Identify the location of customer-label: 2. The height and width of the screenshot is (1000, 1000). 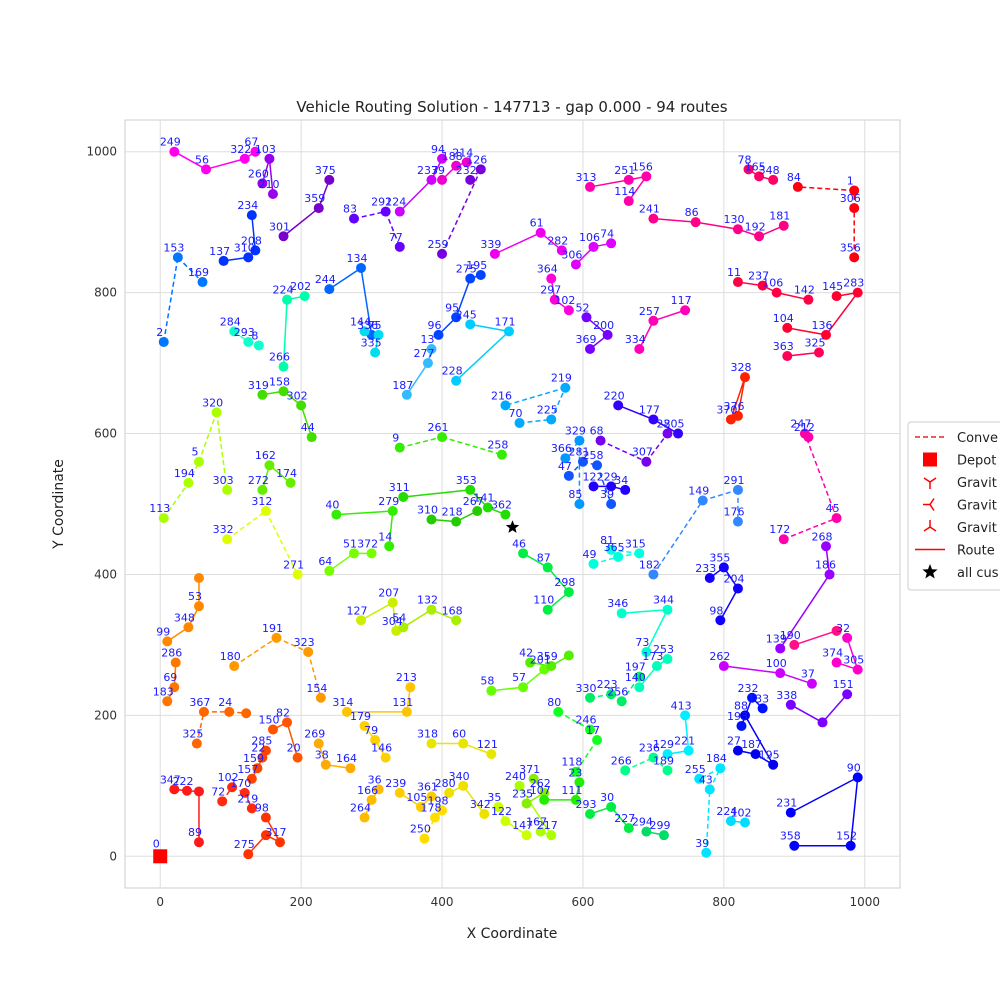
(159, 332).